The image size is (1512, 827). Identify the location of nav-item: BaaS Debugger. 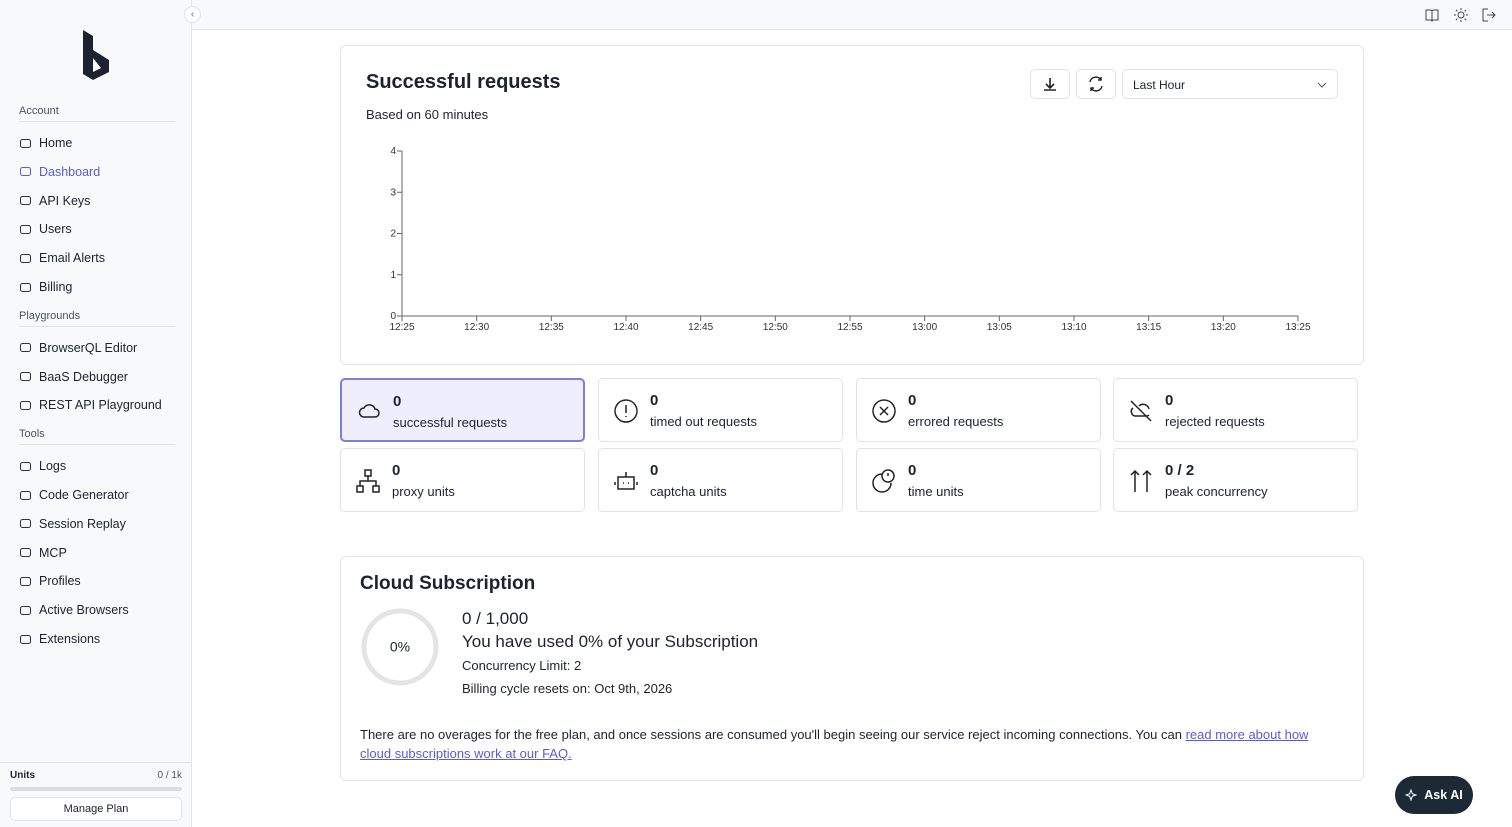
(73, 377).